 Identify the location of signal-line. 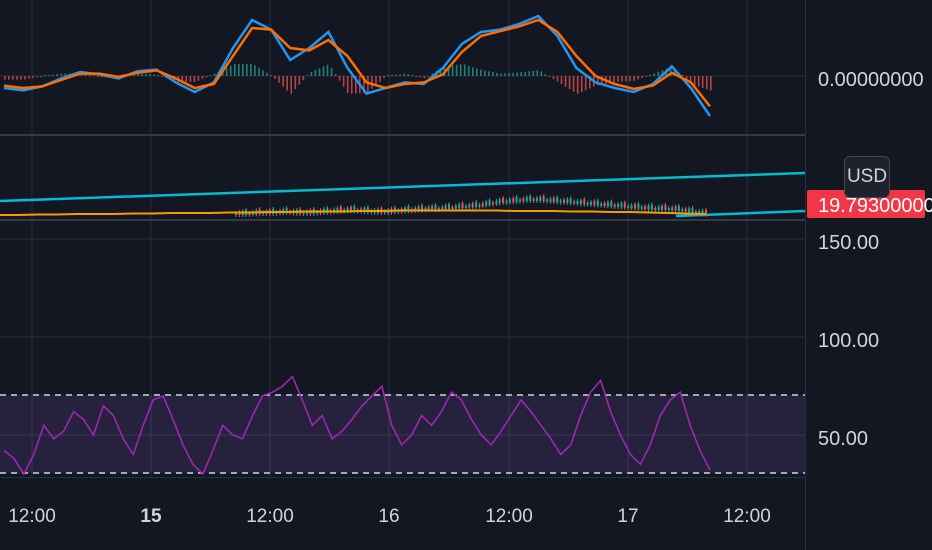
(357, 63).